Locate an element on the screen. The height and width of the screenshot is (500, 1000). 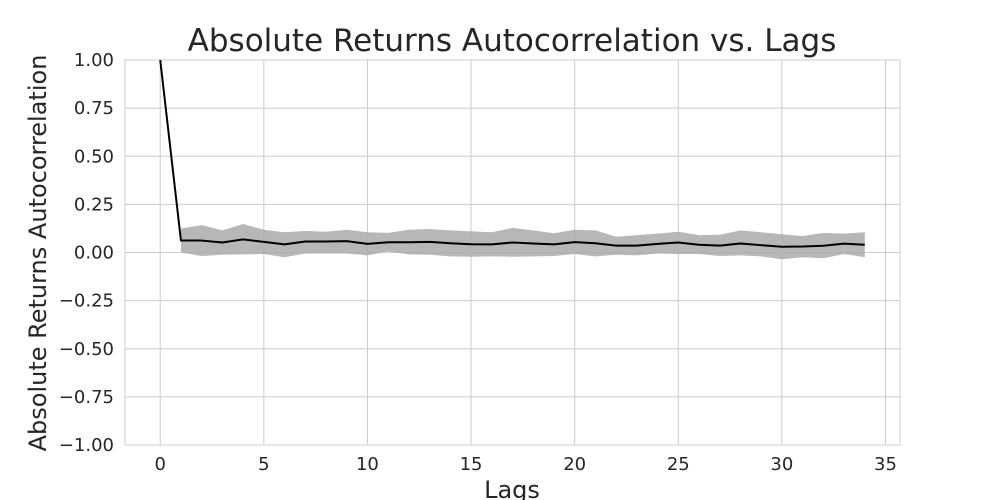
y-tick-labels: −1.00 −0.75 −0.50 −0.25 0.00 0.25 0.50 0.75 1.00 is located at coordinates (86, 253).